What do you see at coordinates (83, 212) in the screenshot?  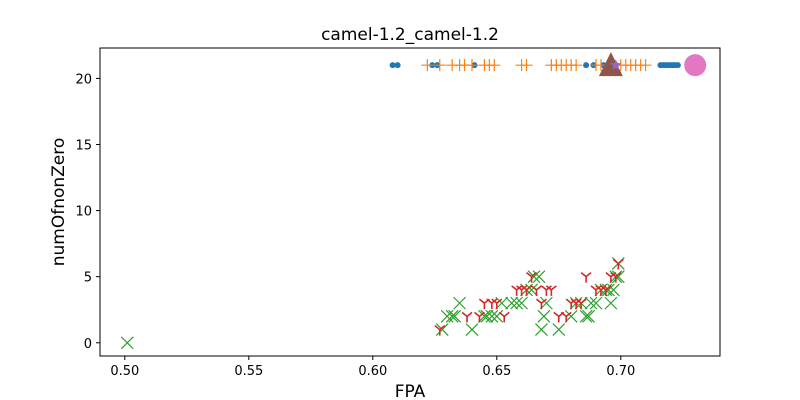 I see `y-tick-label: 10` at bounding box center [83, 212].